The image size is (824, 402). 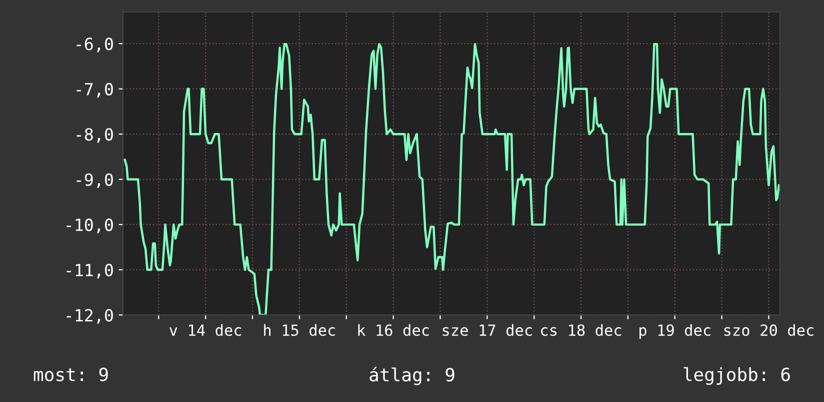 I want to click on x-tick-label: cs 18 dec, so click(x=581, y=330).